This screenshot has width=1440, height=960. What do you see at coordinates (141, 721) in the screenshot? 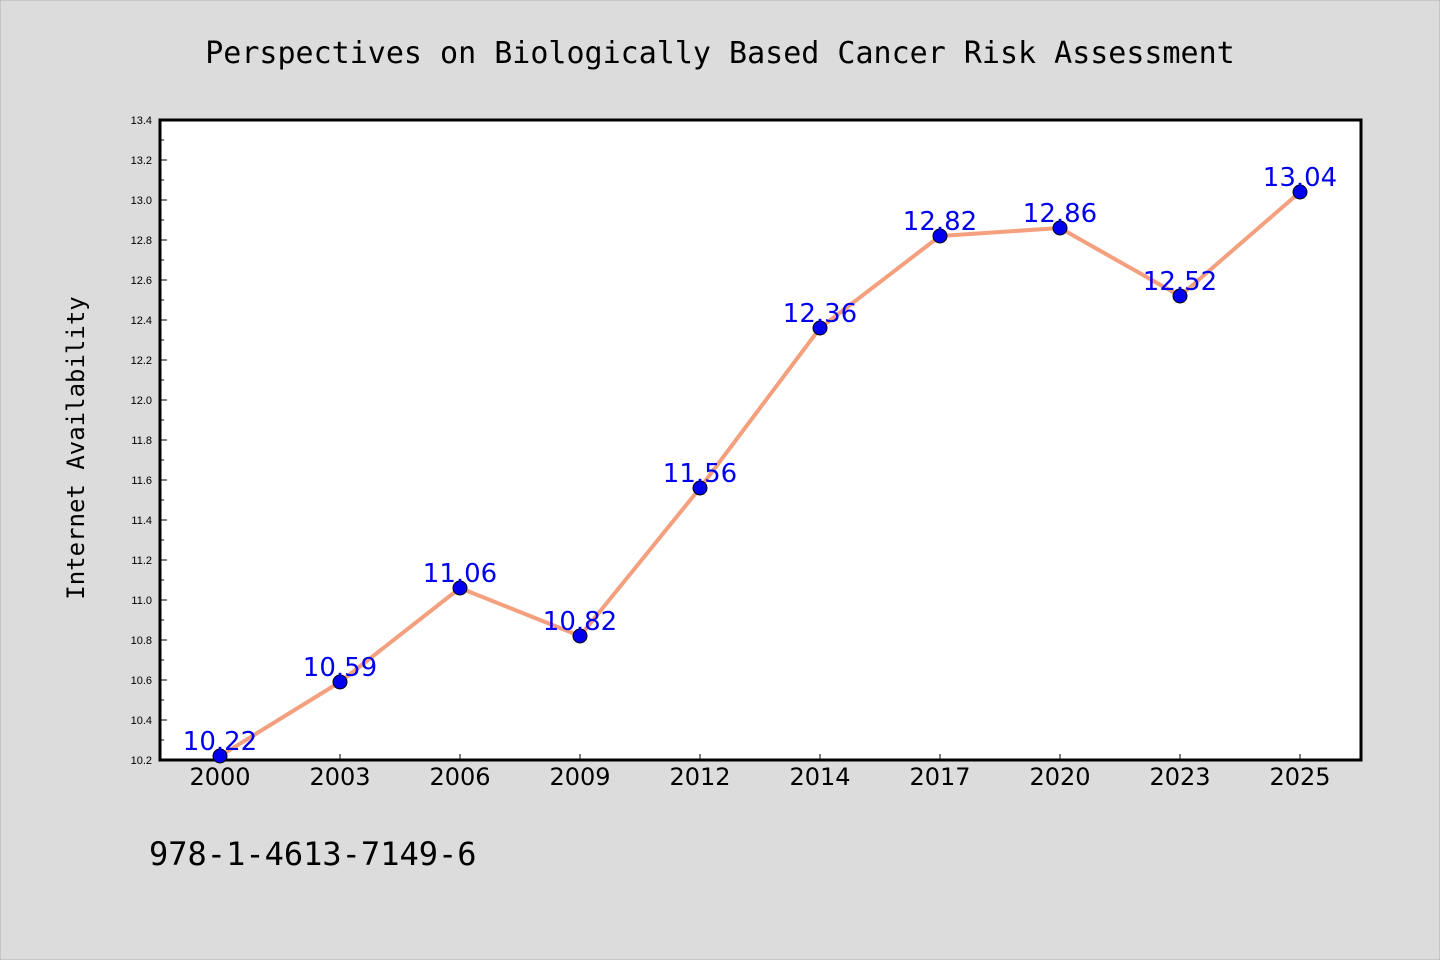
I see `y-tick-label: 10.4` at bounding box center [141, 721].